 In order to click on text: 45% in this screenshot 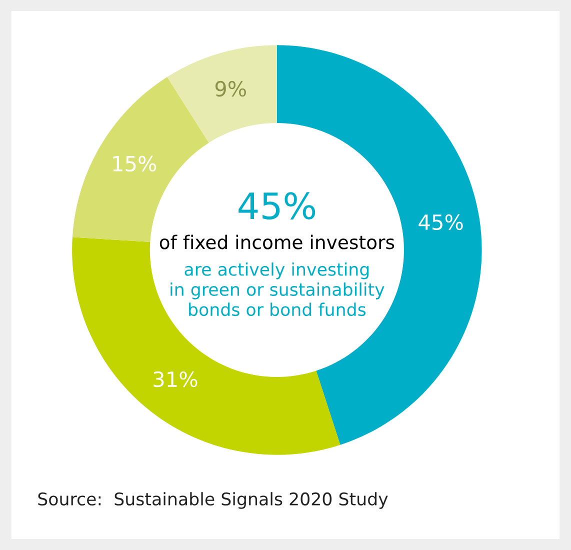, I will do `click(277, 206)`.